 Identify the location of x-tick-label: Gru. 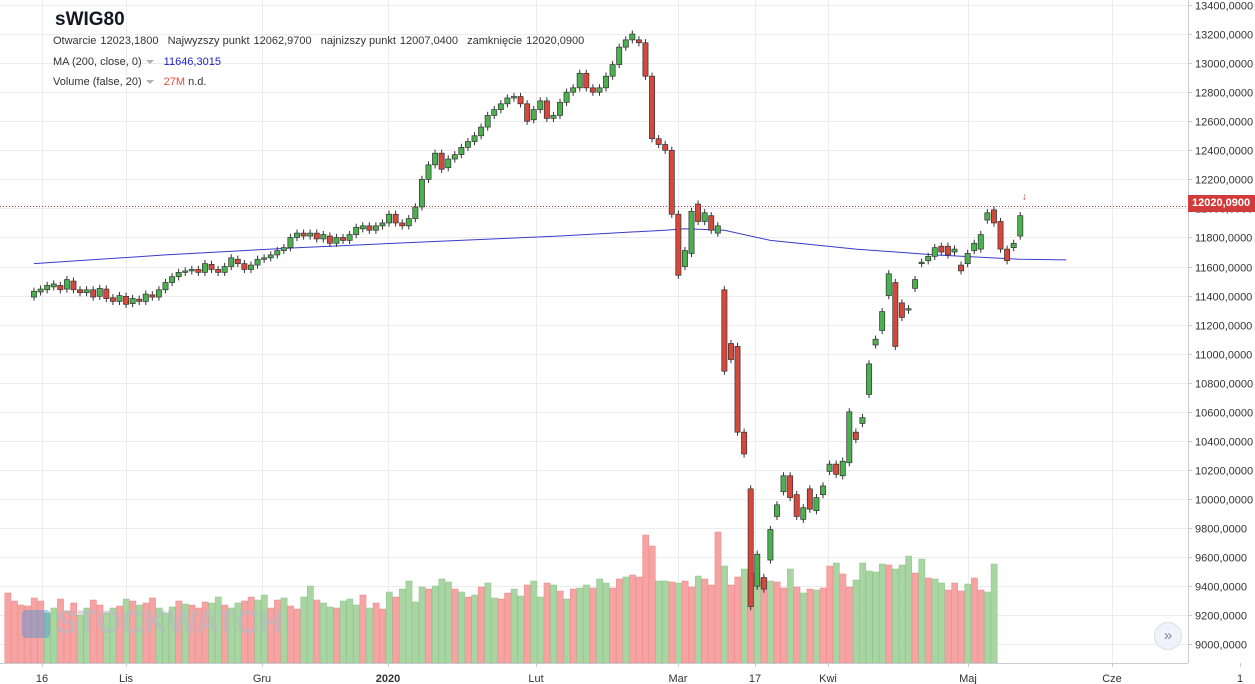
(262, 678).